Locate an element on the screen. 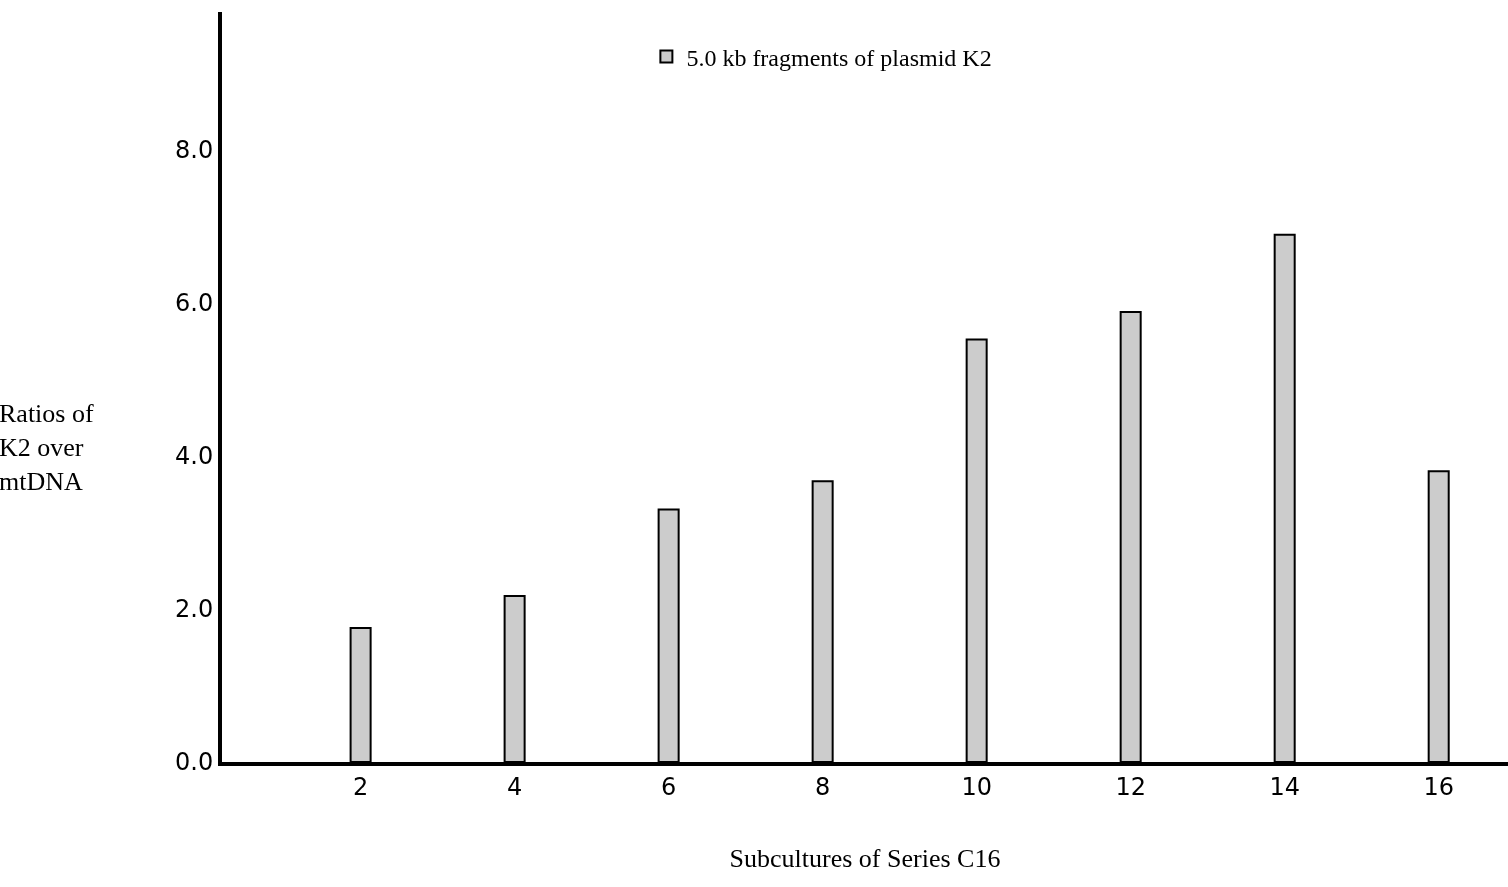 The width and height of the screenshot is (1508, 887). y-tick-label: 4.0 is located at coordinates (194, 456).